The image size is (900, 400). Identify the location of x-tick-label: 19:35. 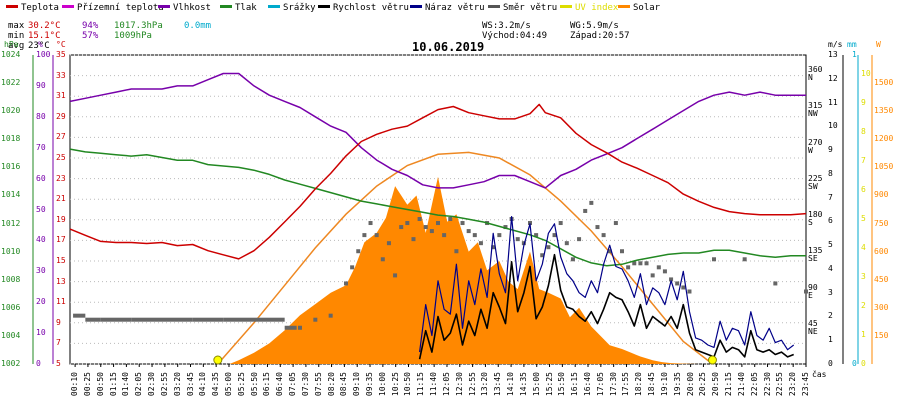
(677, 384).